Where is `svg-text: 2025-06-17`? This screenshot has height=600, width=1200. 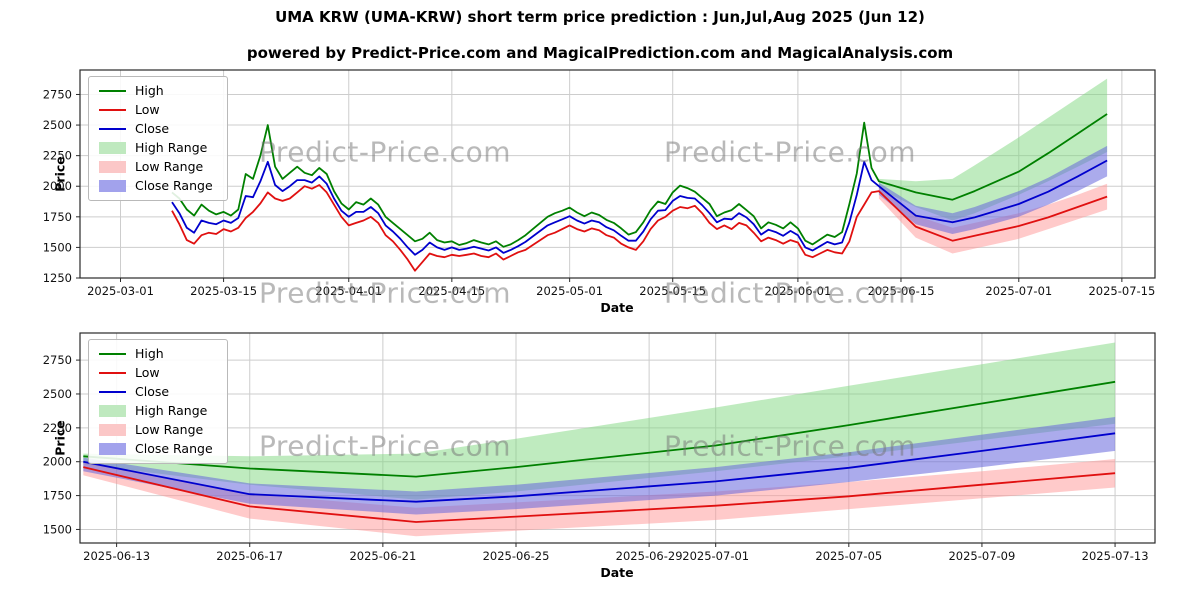
svg-text: 2025-06-17 is located at coordinates (249, 556).